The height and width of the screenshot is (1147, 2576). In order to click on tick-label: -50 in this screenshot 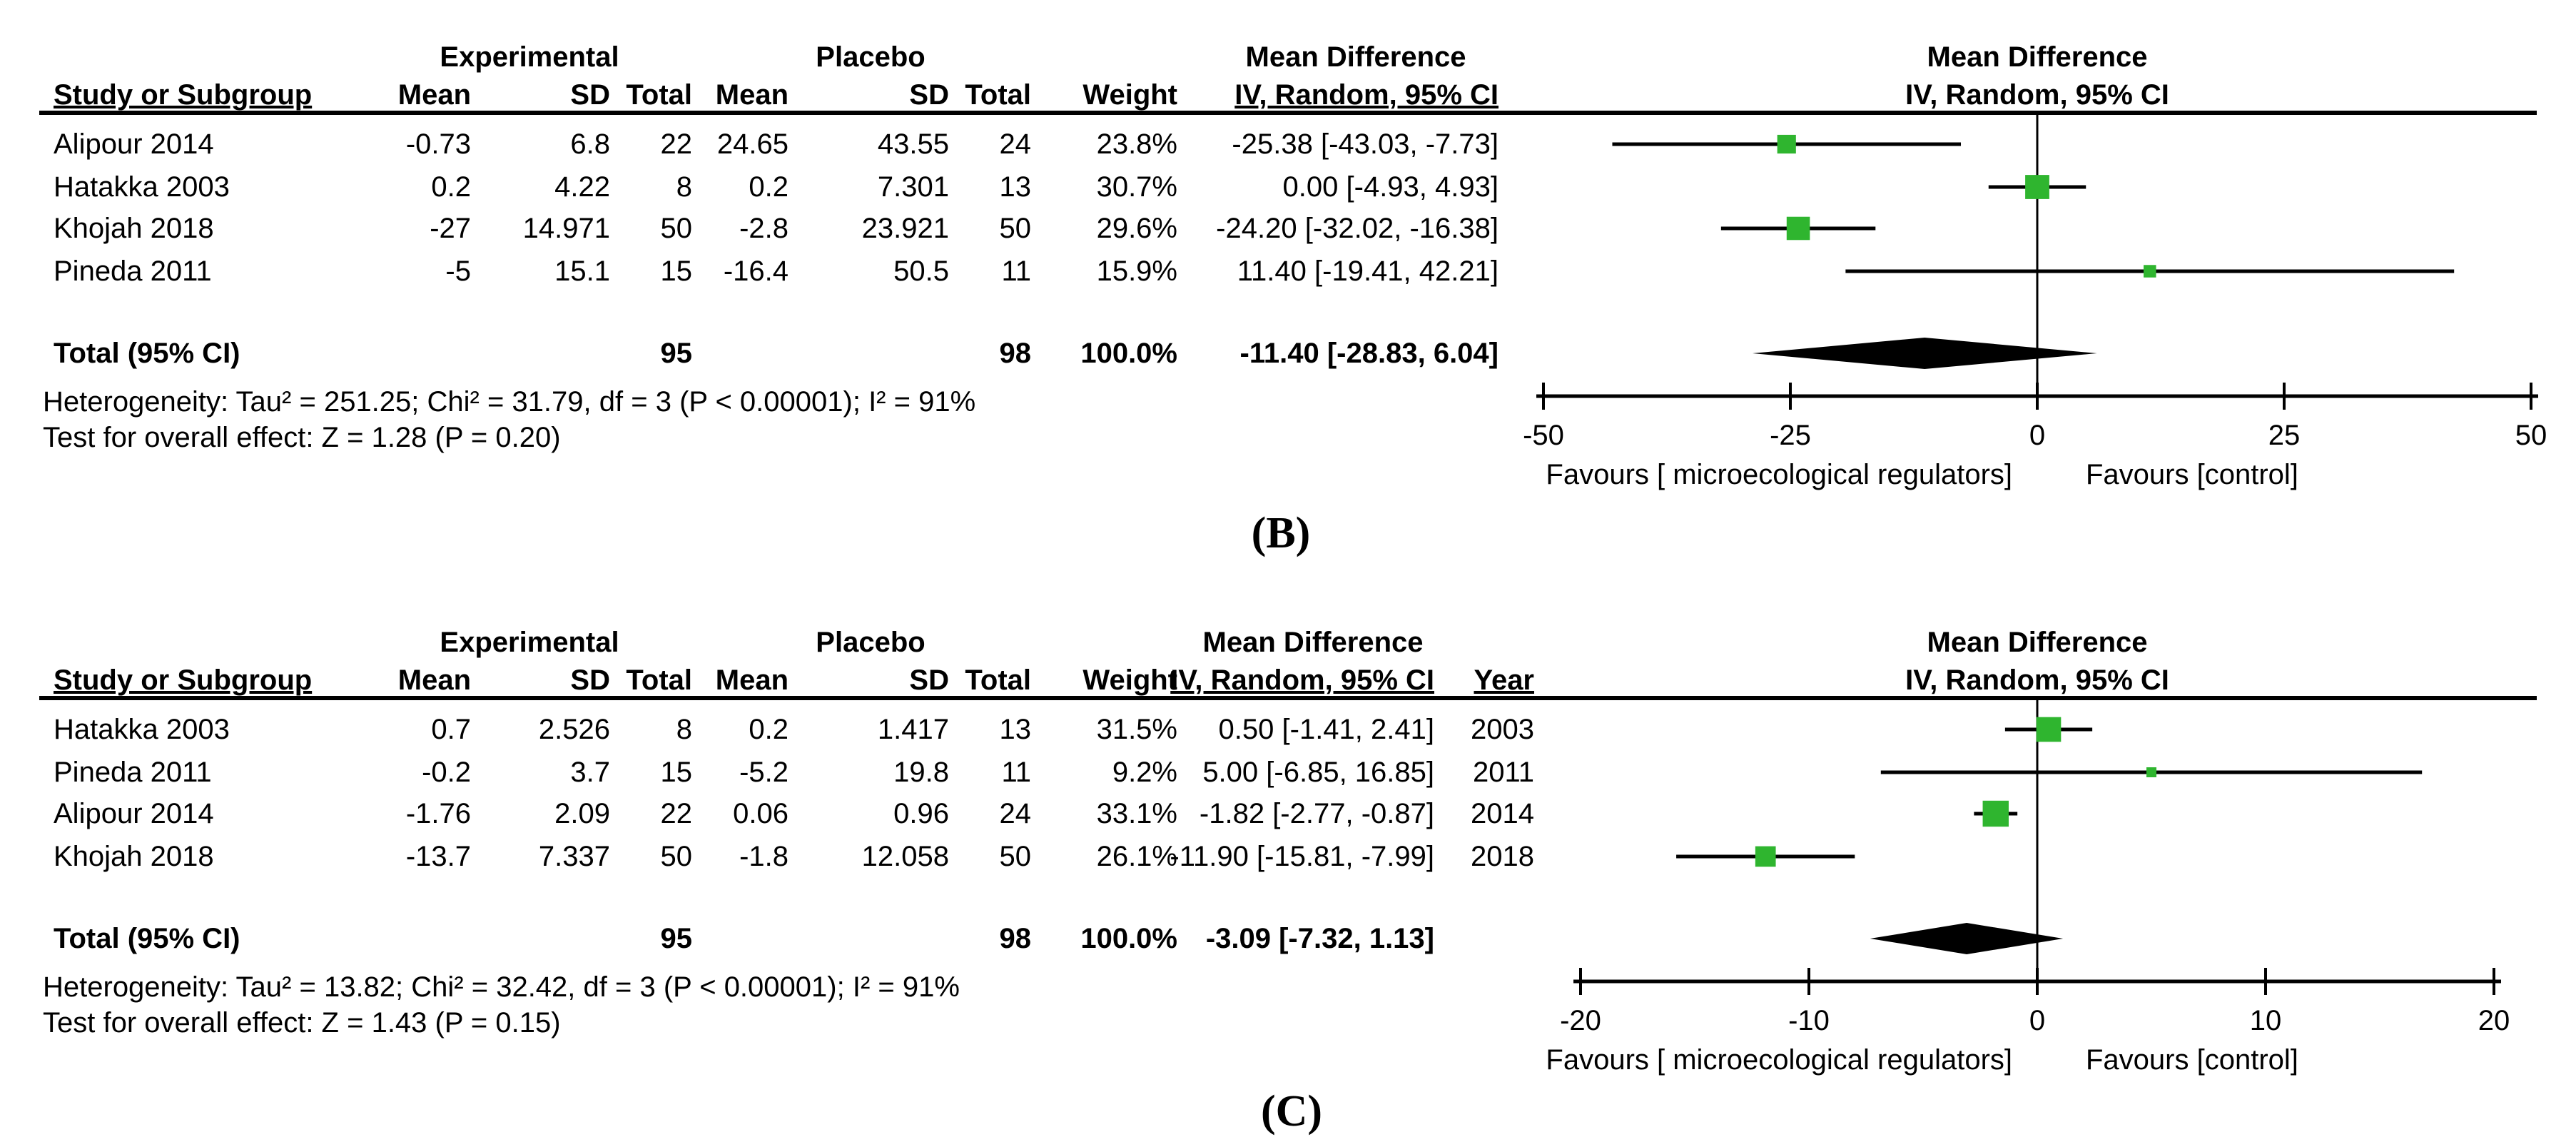, I will do `click(1544, 435)`.